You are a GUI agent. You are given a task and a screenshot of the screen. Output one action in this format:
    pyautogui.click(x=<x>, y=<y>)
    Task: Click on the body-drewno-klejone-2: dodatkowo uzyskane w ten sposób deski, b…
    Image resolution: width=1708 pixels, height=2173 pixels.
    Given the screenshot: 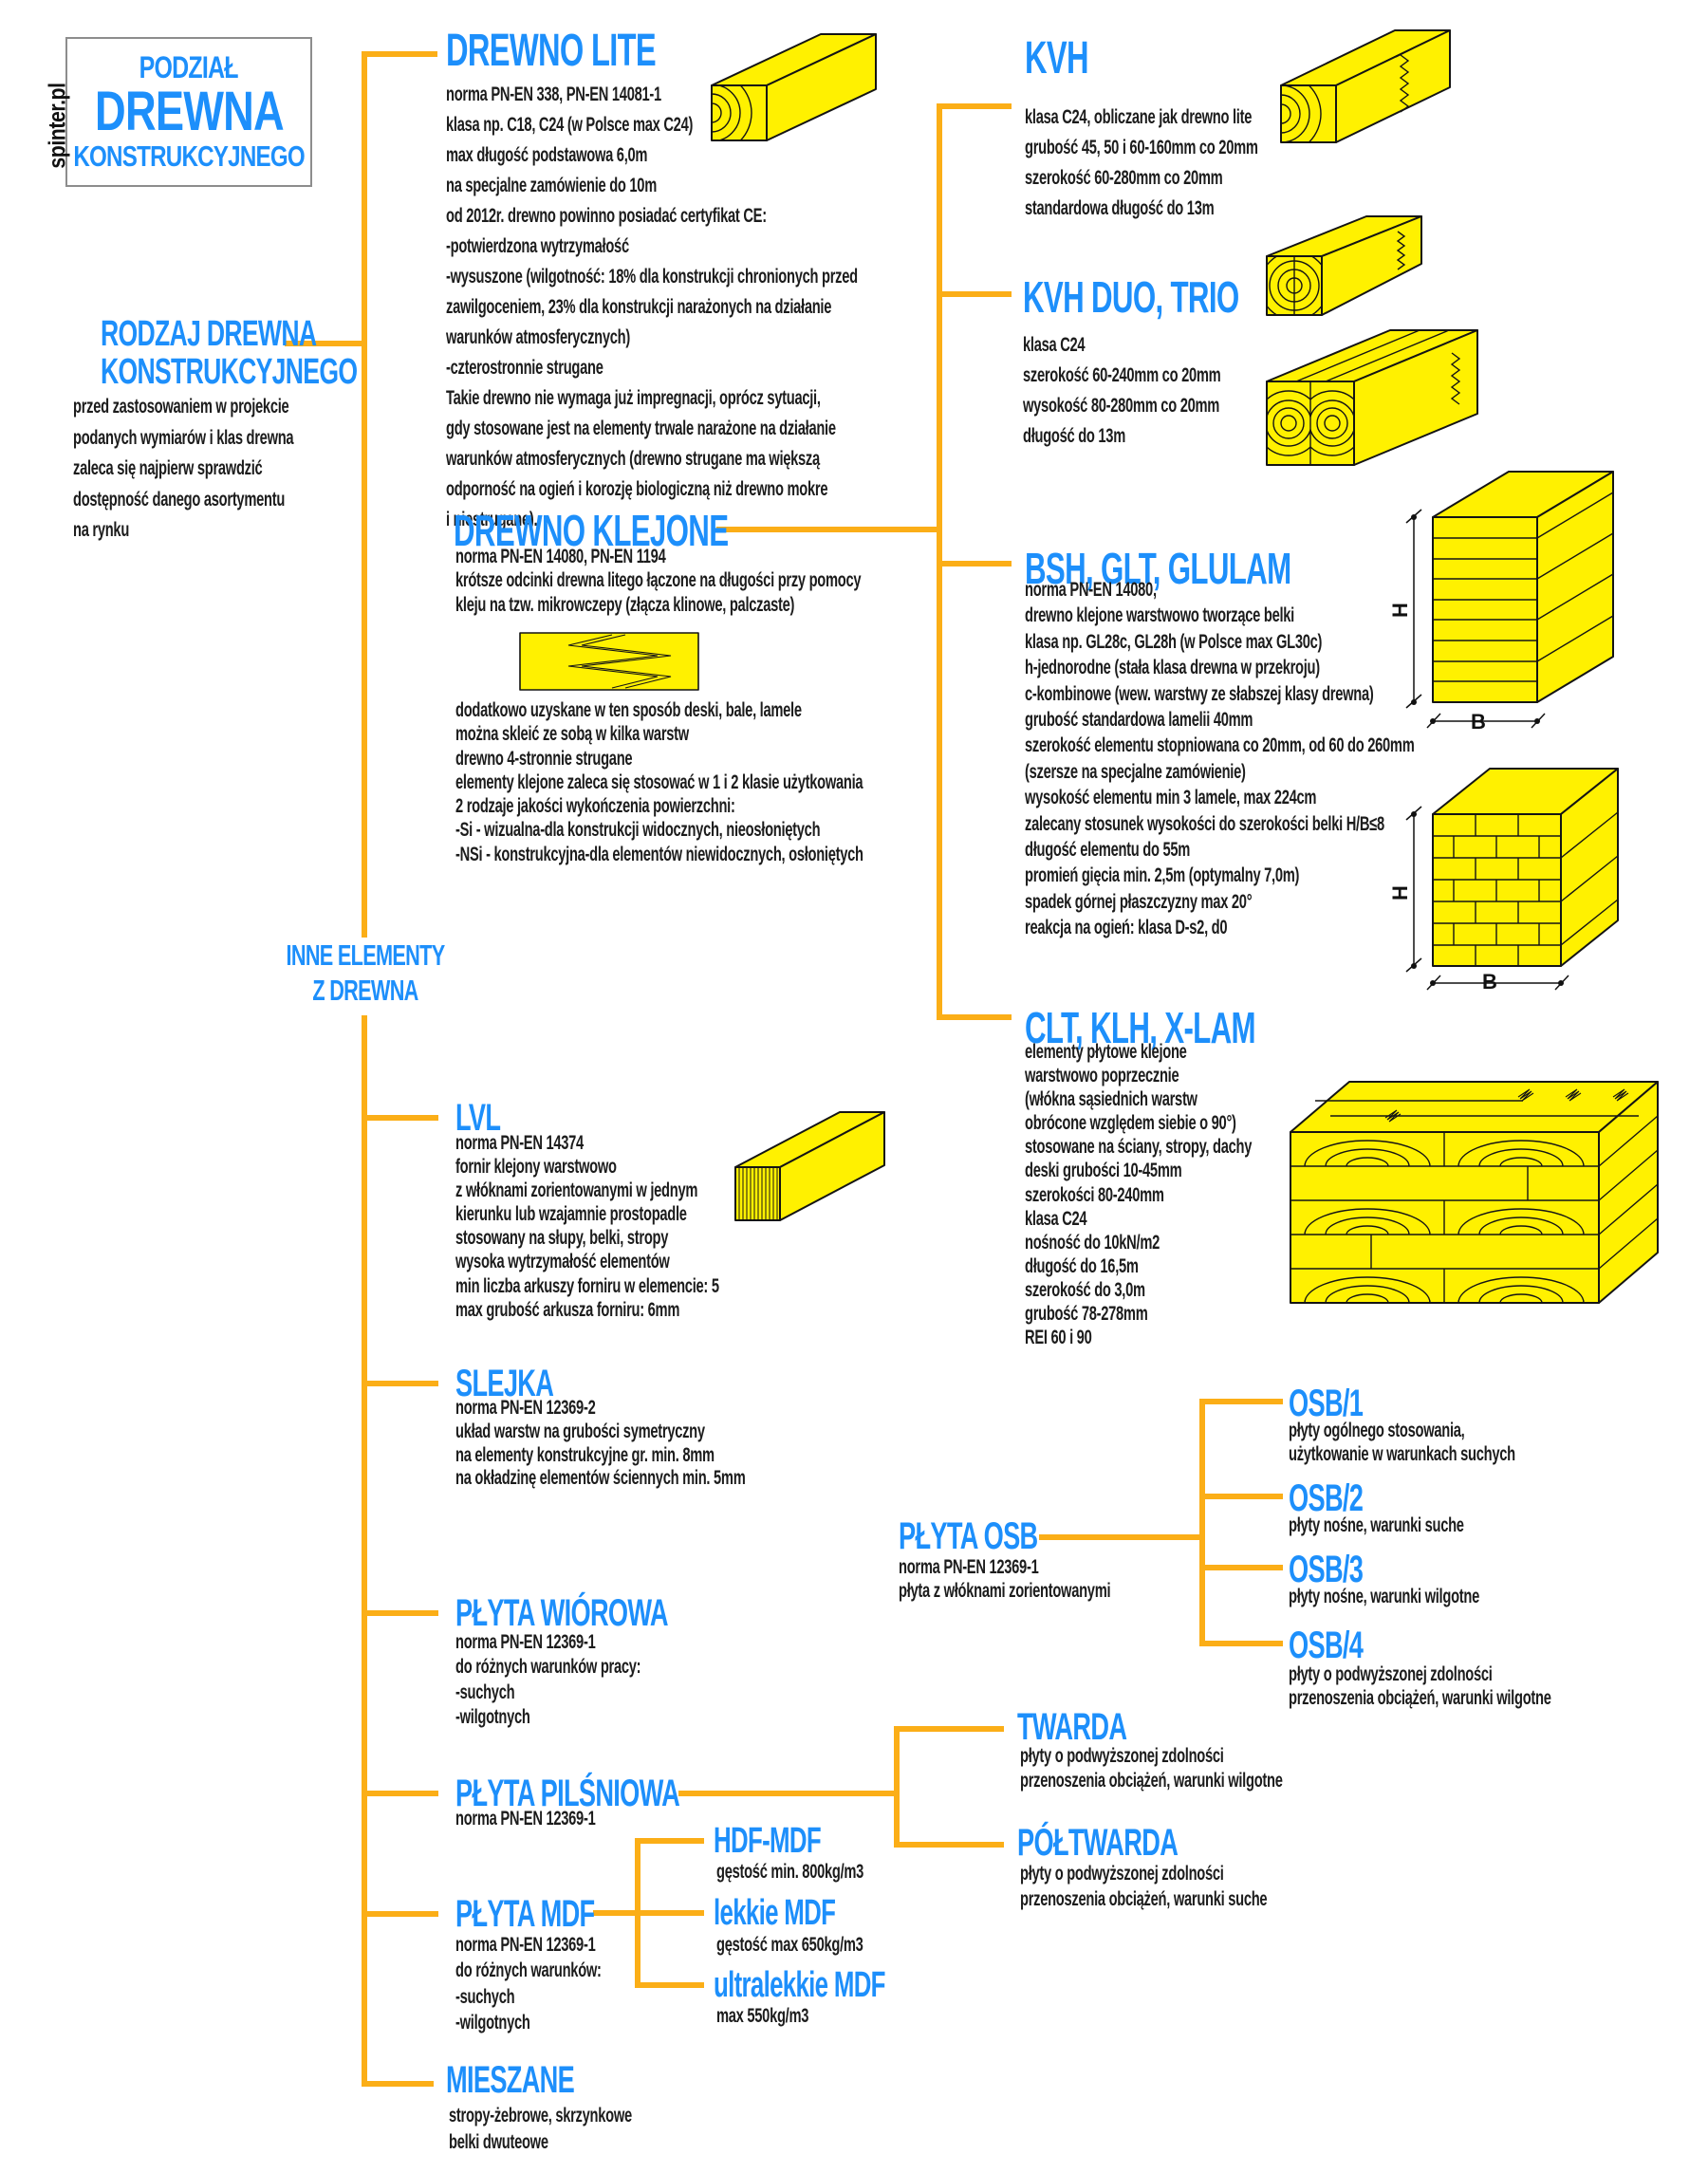 What is the action you would take?
    pyautogui.click(x=659, y=782)
    